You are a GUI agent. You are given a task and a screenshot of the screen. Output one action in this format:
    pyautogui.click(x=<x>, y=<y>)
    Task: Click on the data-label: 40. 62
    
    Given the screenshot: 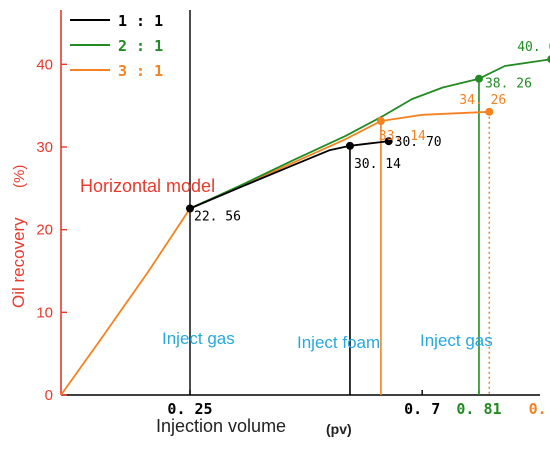 What is the action you would take?
    pyautogui.click(x=533, y=47)
    